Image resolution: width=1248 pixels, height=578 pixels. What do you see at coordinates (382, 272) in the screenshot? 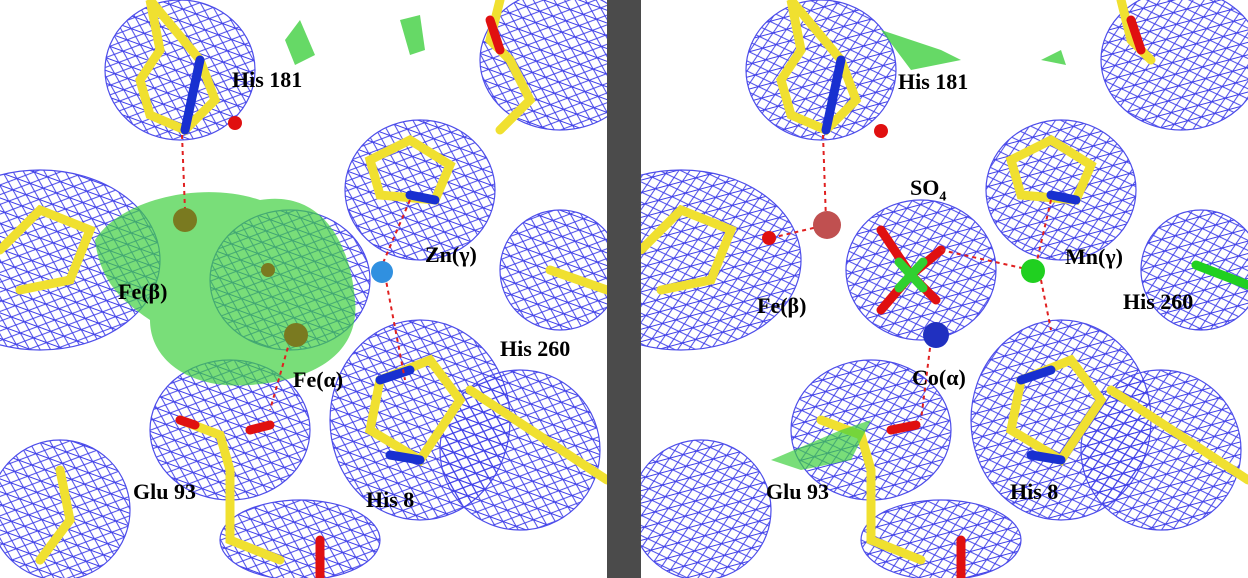
I see `zinc-atom` at bounding box center [382, 272].